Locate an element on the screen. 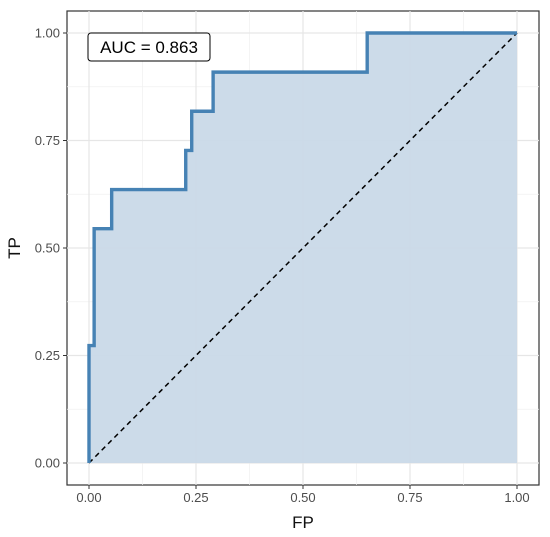  x-tick-label: 0.00 is located at coordinates (88, 497).